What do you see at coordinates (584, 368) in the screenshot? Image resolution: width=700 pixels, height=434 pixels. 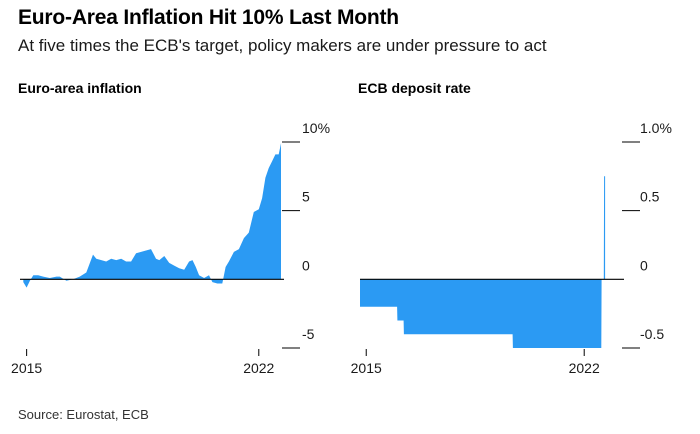 I see `deposit-rate-x-tick-label: 2022` at bounding box center [584, 368].